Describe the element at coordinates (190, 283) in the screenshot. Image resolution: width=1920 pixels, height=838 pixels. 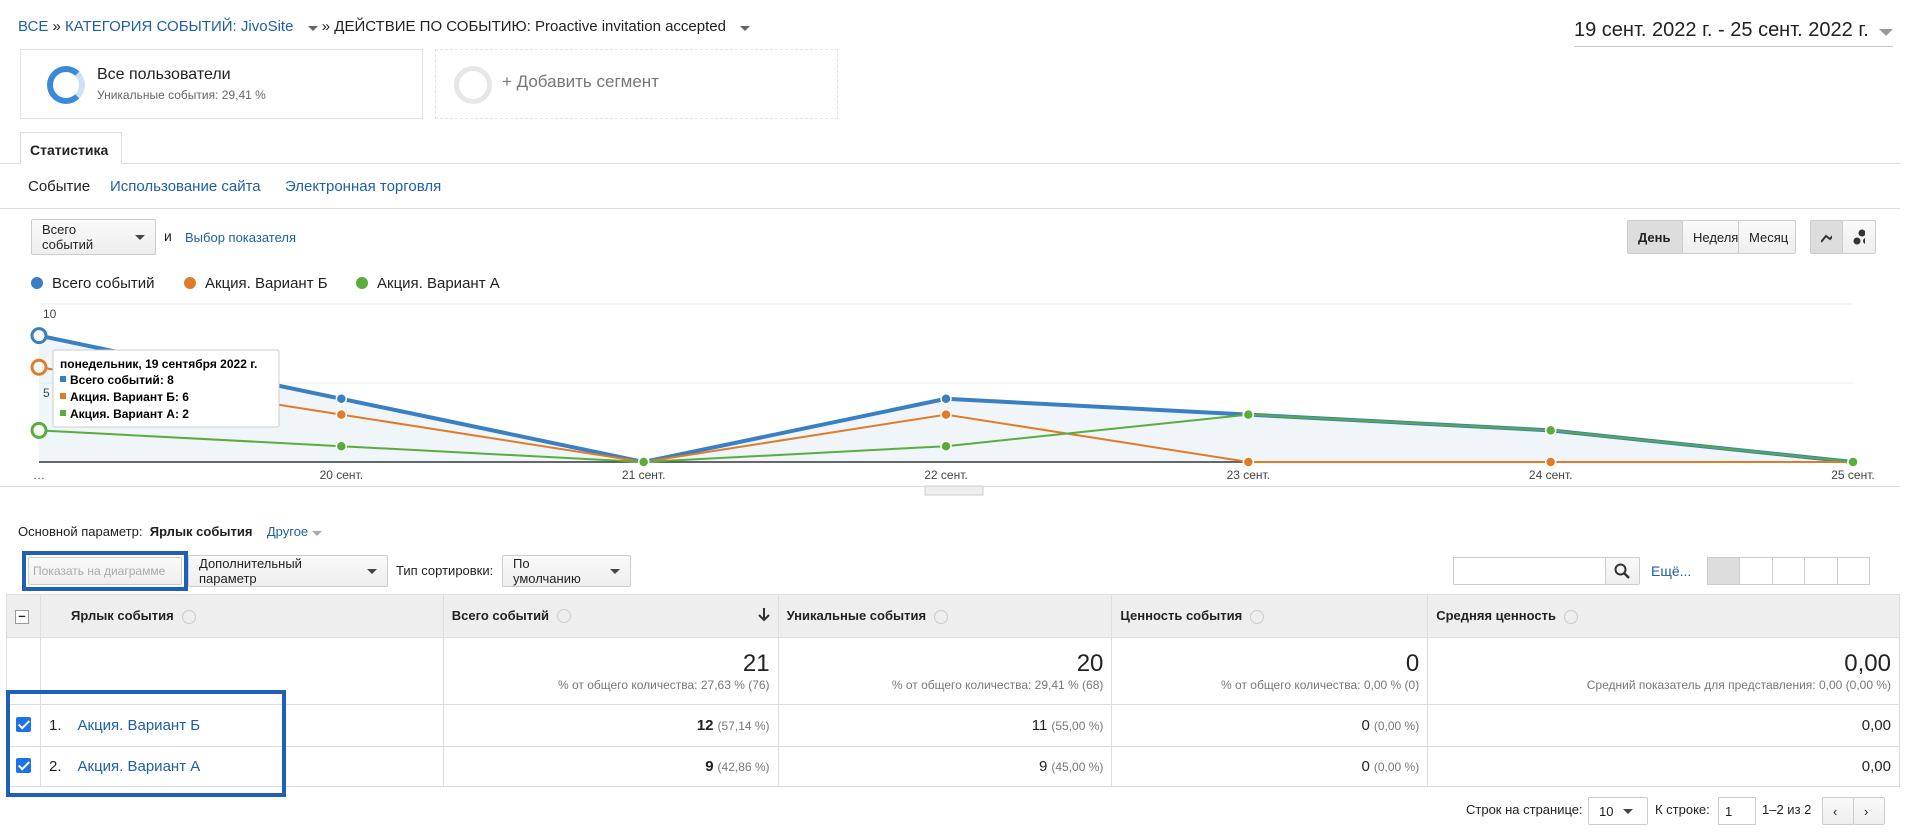
I see `legend-swatch` at that location.